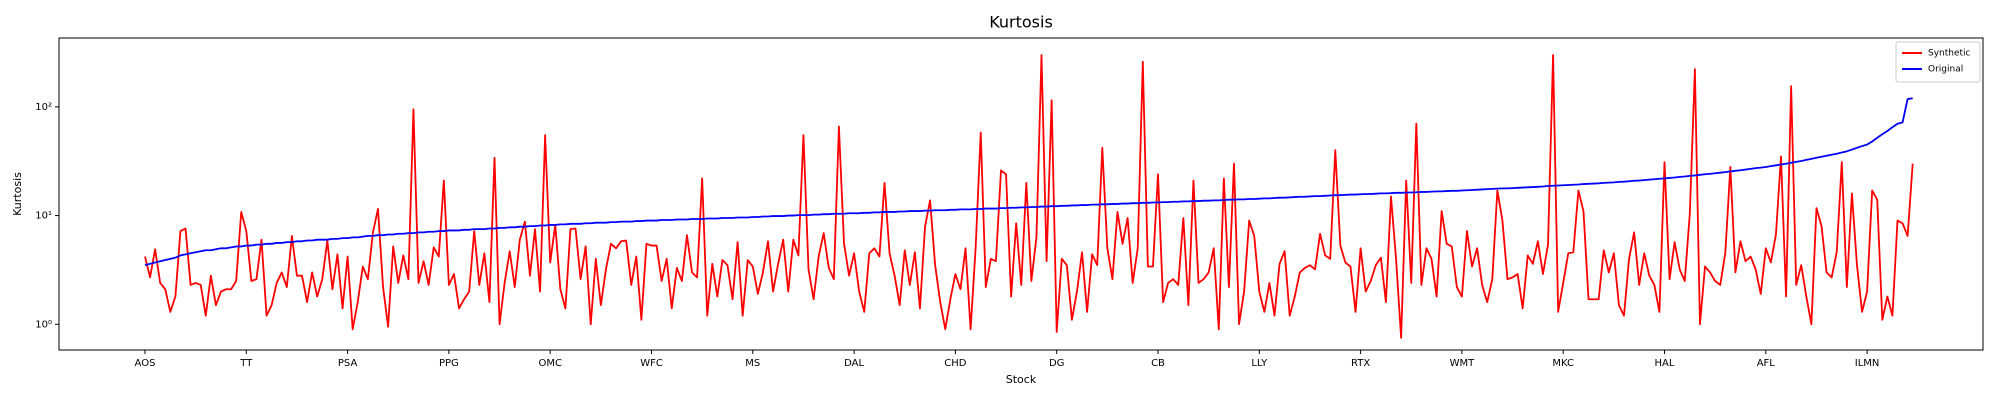  Describe the element at coordinates (1867, 363) in the screenshot. I see `x-tick-label: ILMN` at that location.